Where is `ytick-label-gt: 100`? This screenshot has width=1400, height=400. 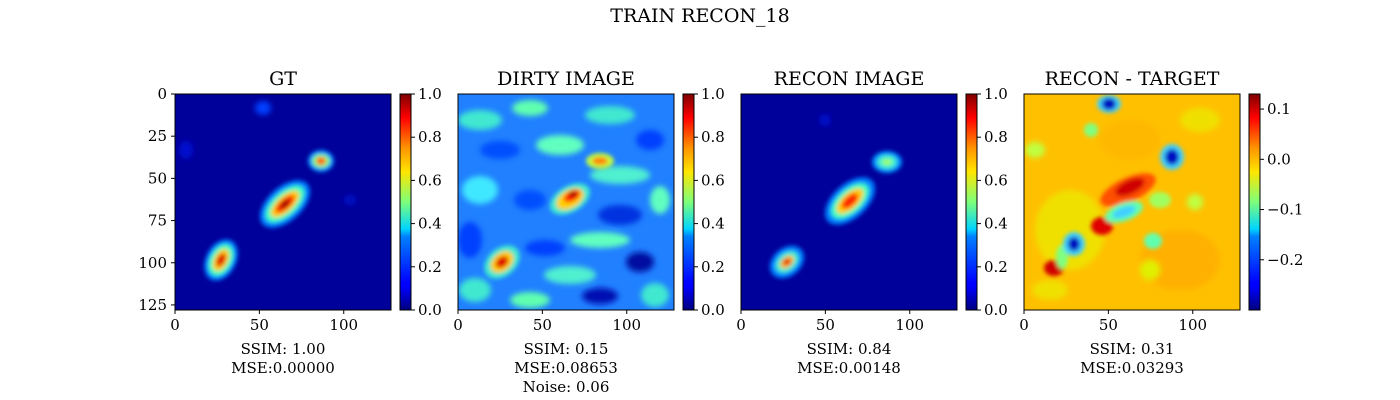 ytick-label-gt: 100 is located at coordinates (152, 263).